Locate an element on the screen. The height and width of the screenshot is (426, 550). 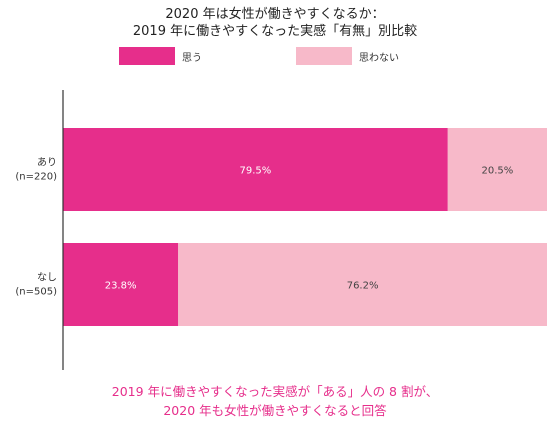
legend-swatch-omou is located at coordinates (147, 56).